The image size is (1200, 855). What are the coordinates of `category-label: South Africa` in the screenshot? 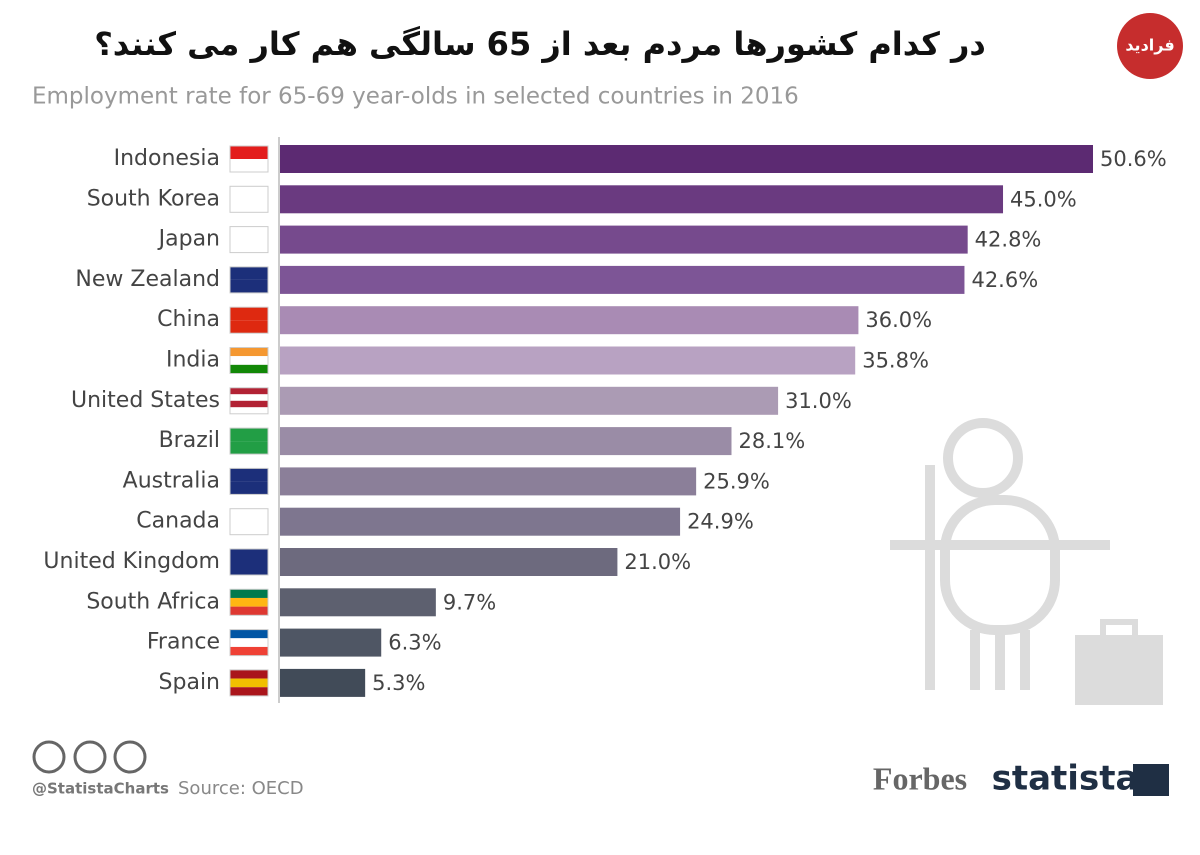 It's located at (153, 601).